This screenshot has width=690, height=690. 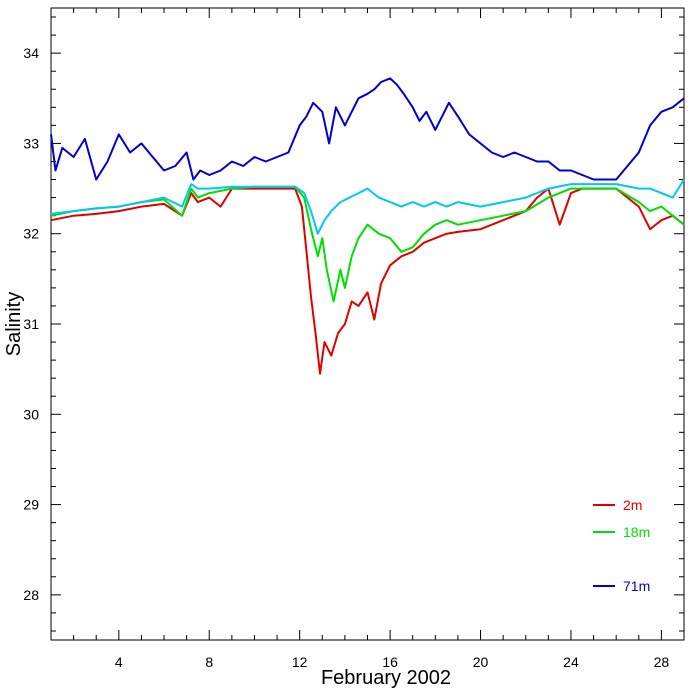 What do you see at coordinates (636, 532) in the screenshot?
I see `legend-label-18m: 18m` at bounding box center [636, 532].